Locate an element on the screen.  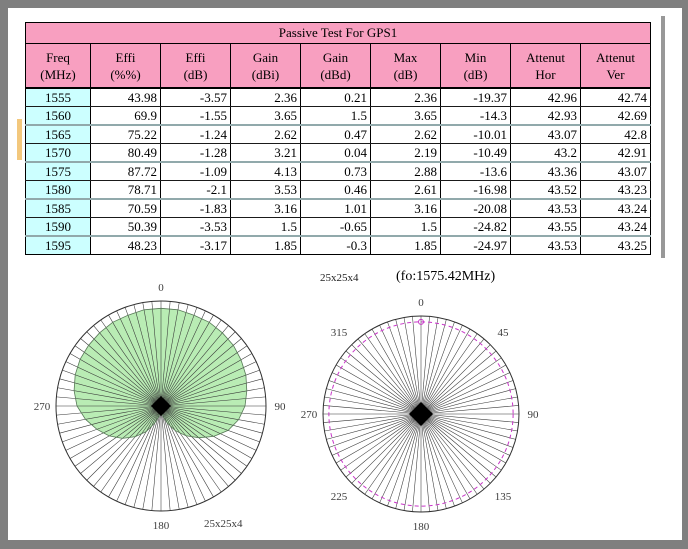
value-cell: 0.21 is located at coordinates (335, 97).